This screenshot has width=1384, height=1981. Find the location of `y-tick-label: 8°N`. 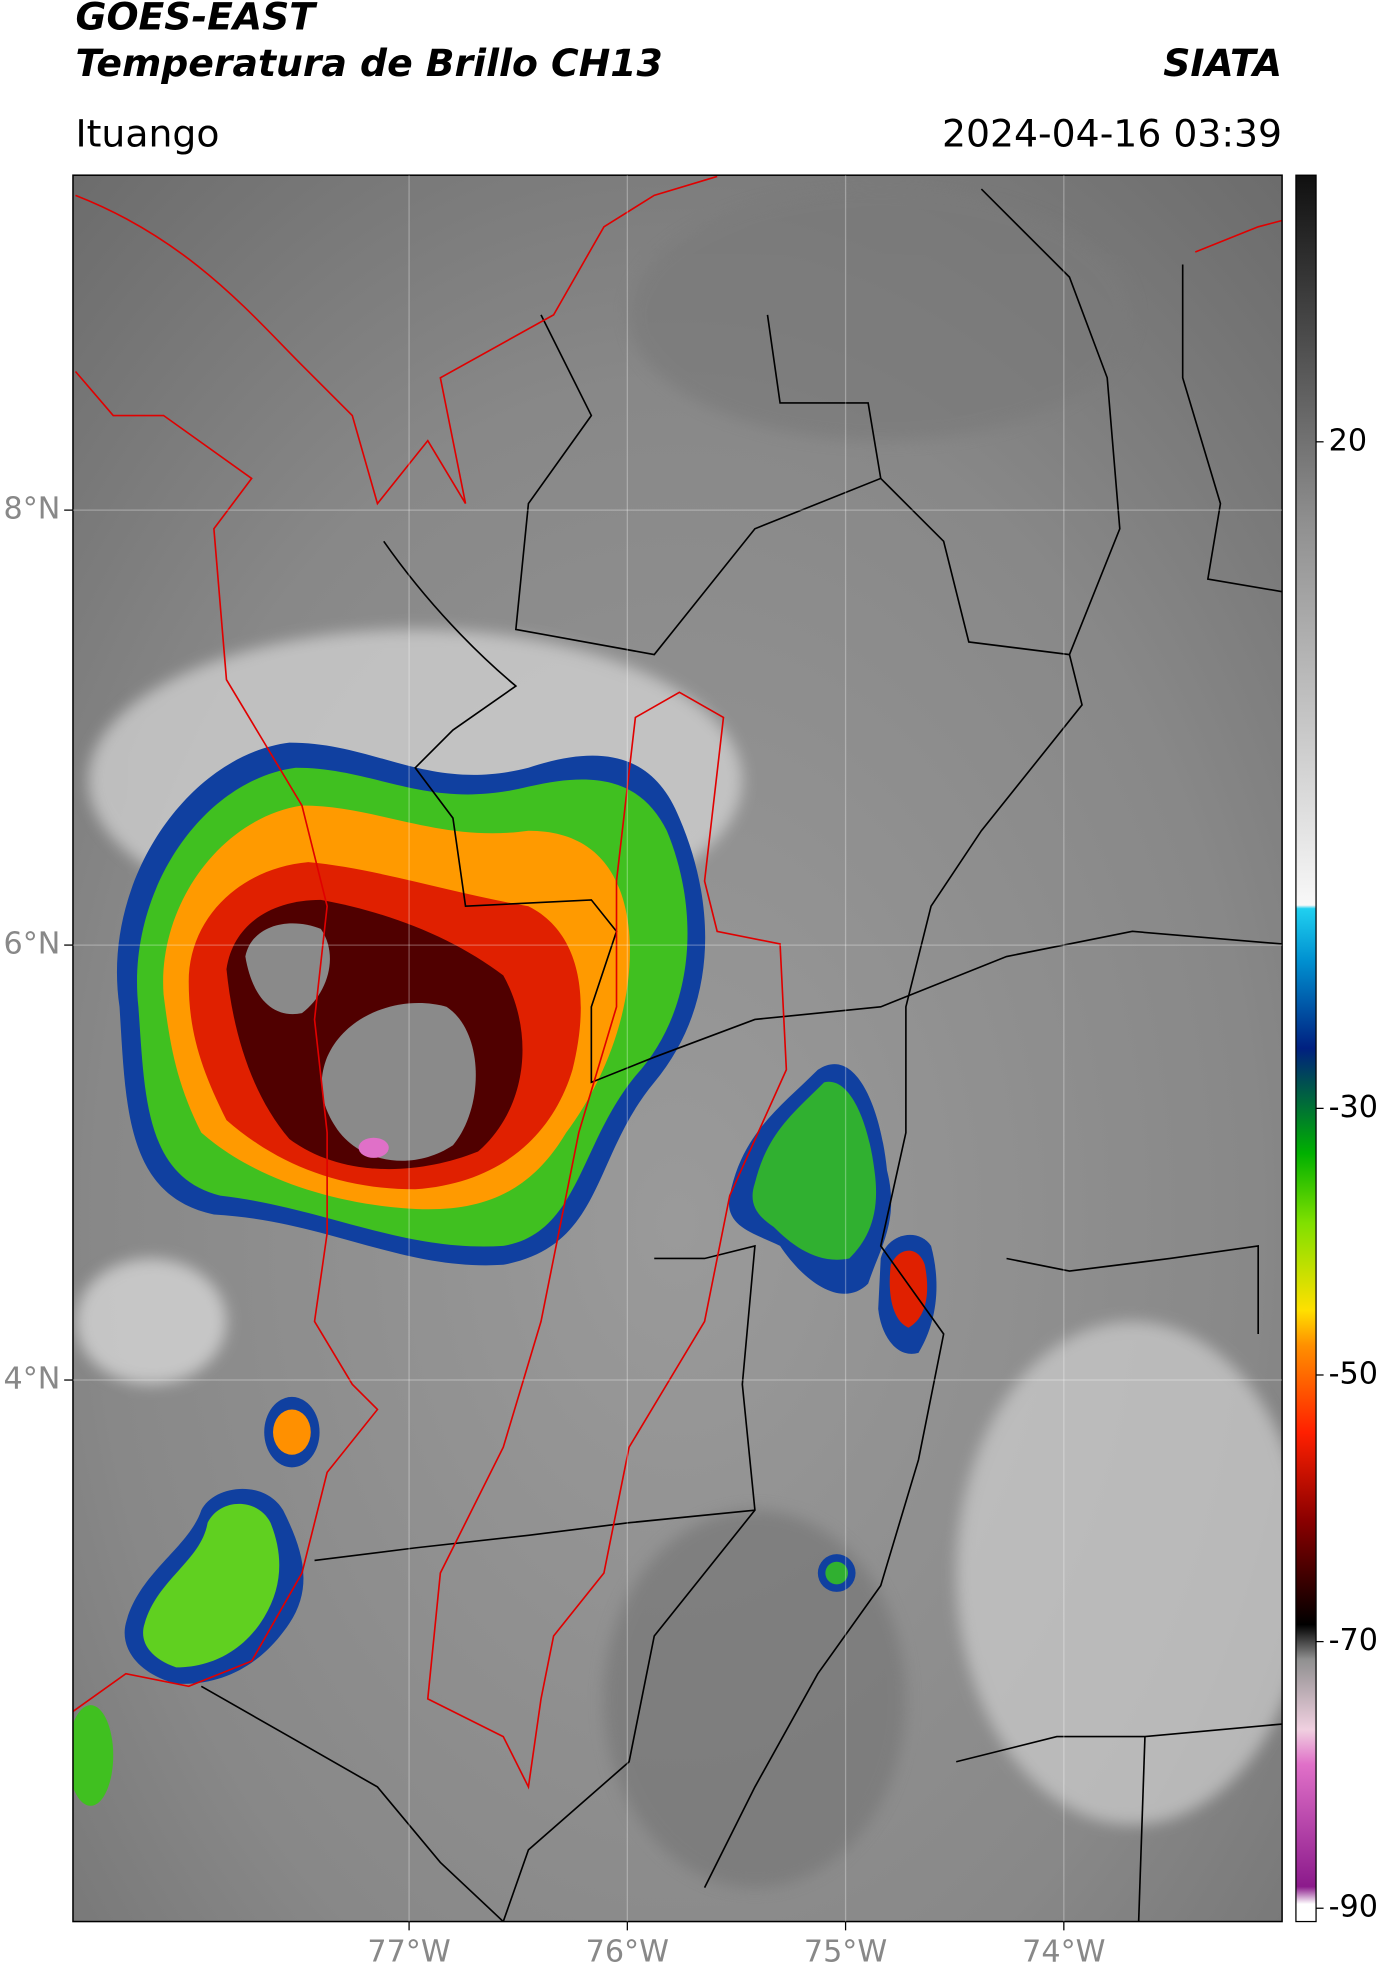

y-tick-label: 8°N is located at coordinates (32, 509).